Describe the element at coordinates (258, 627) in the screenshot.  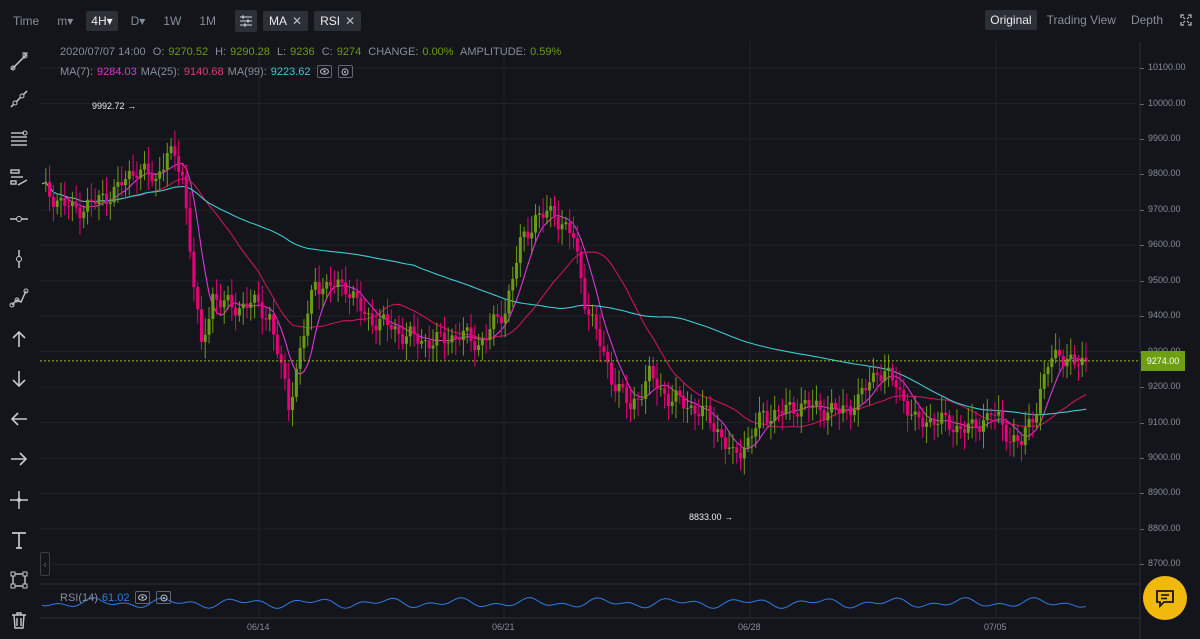
I see `time-tick-label: 06/14` at that location.